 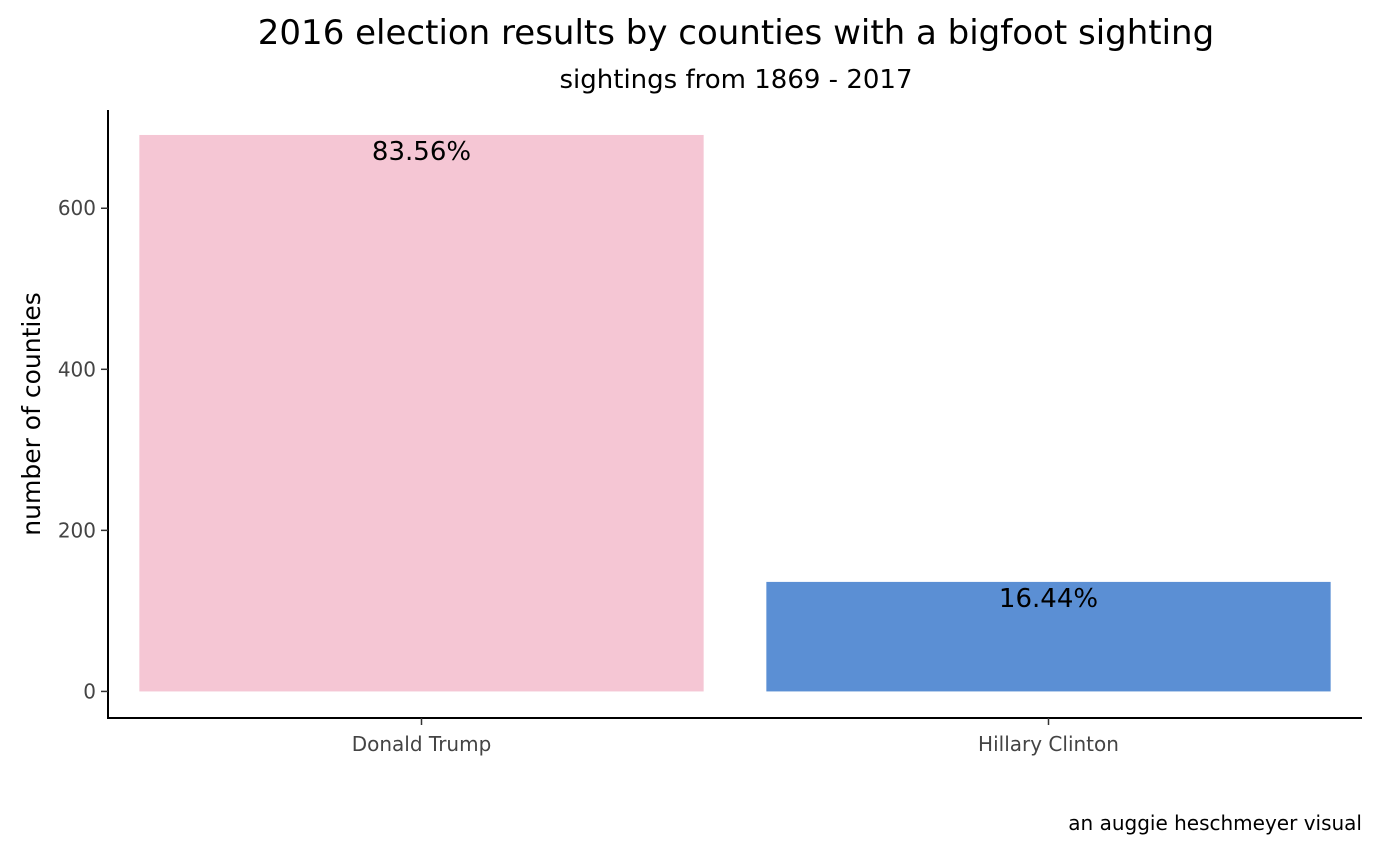 I want to click on chart-caption: an auggie heschmeyer visual, so click(x=1215, y=823).